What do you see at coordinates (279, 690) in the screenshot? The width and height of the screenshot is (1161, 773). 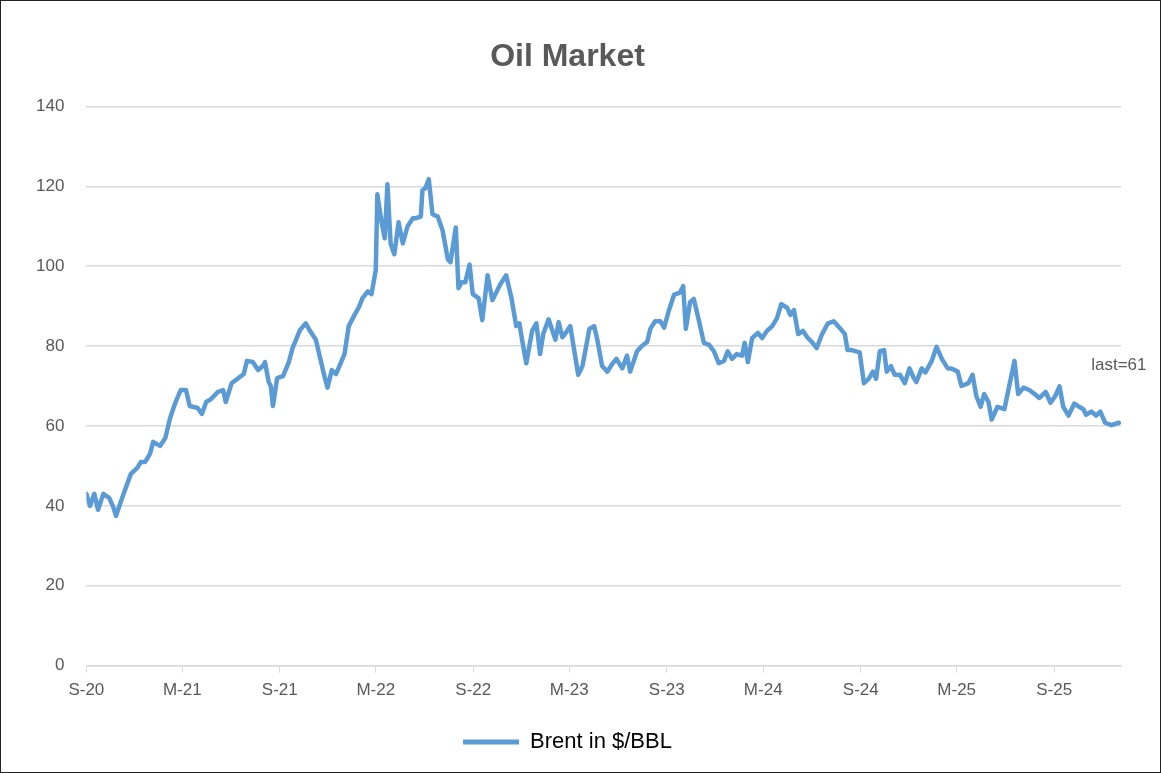 I see `x-tick-label: S-21` at bounding box center [279, 690].